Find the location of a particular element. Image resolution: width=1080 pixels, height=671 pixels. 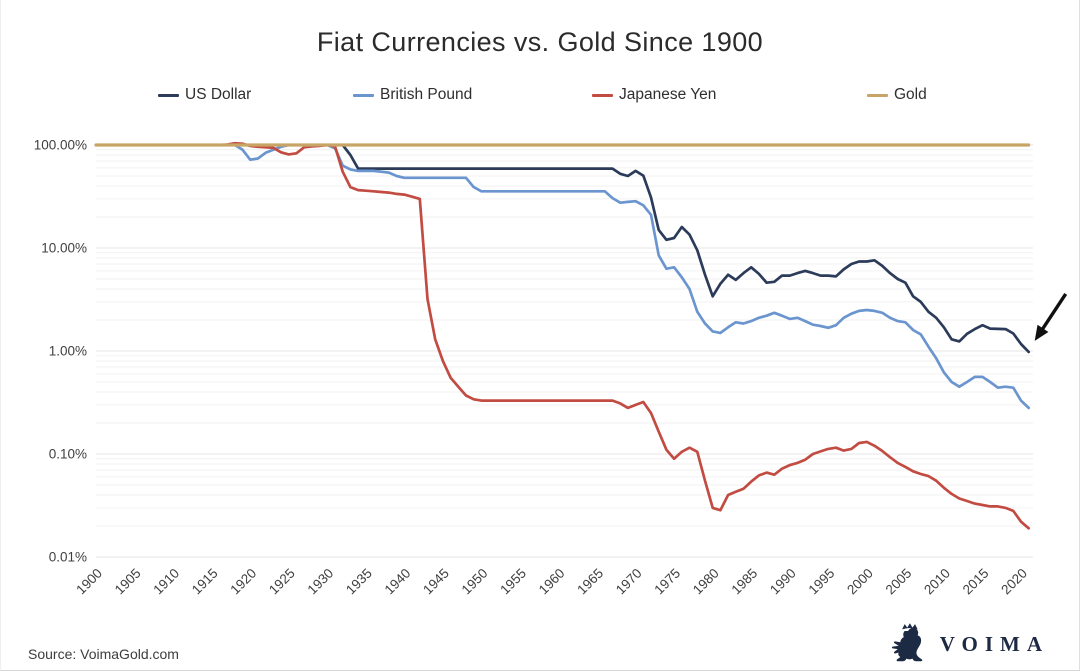

x-axis-tick-label: 1995 is located at coordinates (822, 582).